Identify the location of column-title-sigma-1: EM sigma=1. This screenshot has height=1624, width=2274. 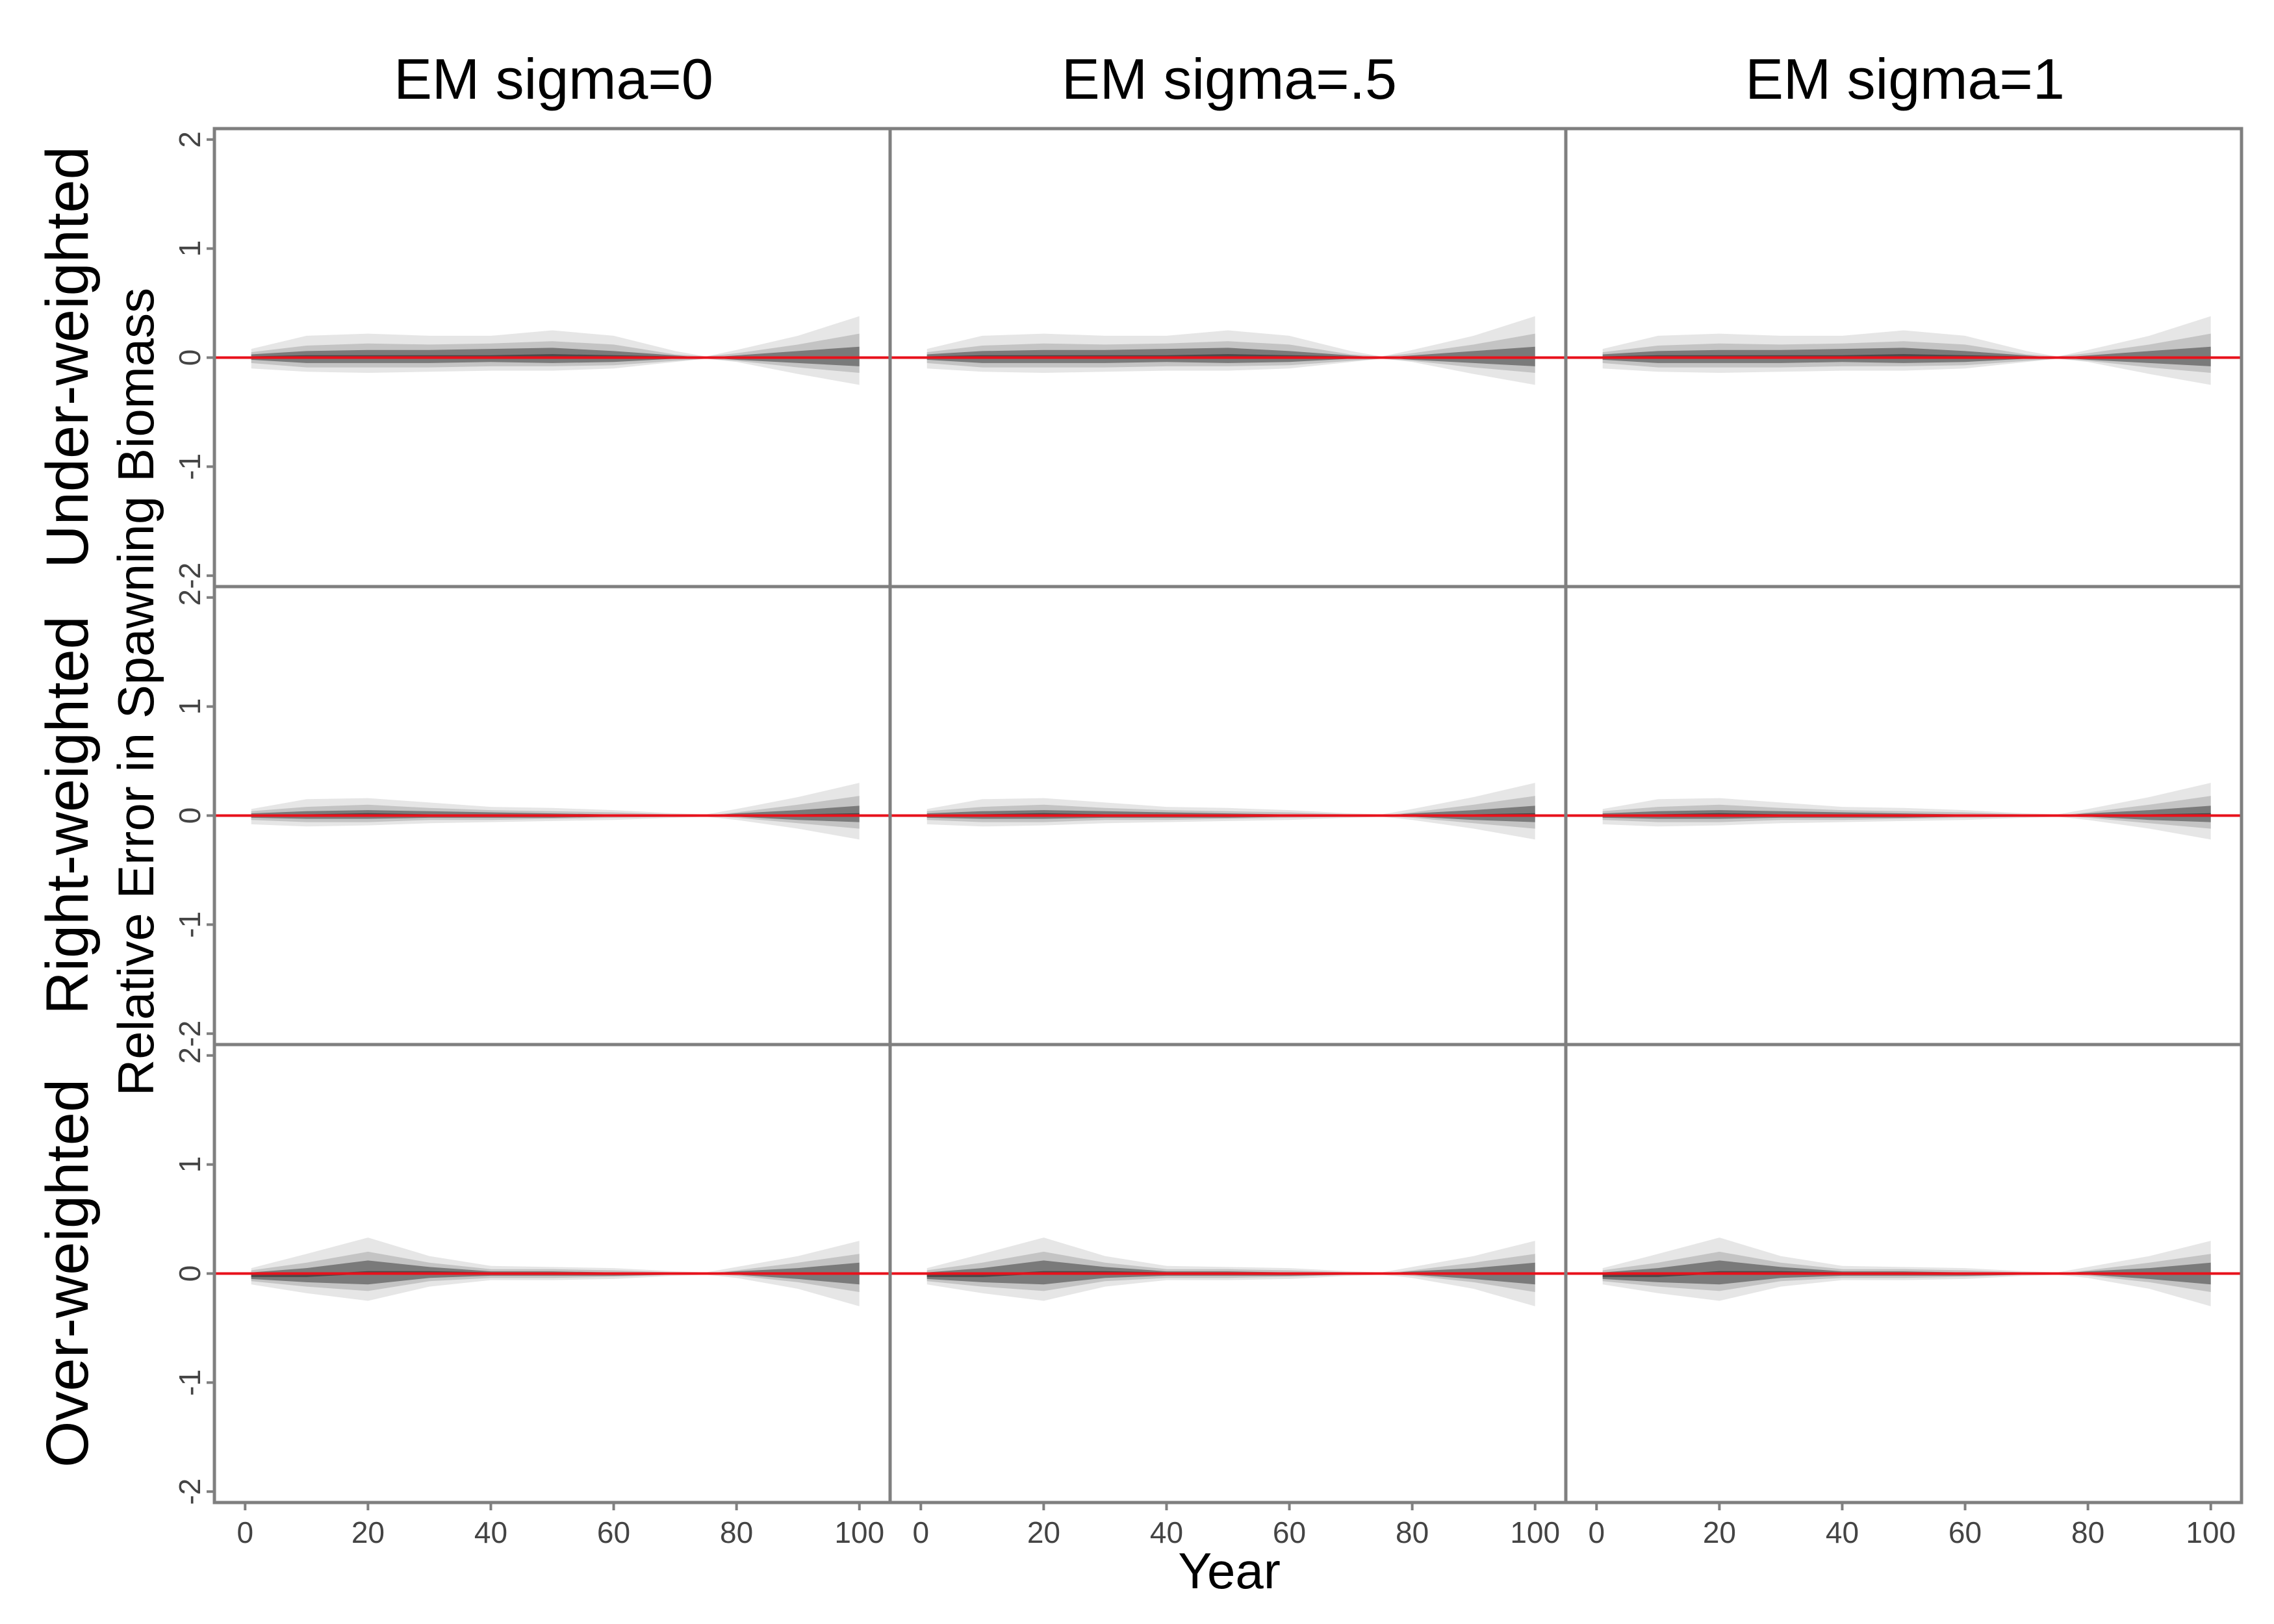
(1905, 79).